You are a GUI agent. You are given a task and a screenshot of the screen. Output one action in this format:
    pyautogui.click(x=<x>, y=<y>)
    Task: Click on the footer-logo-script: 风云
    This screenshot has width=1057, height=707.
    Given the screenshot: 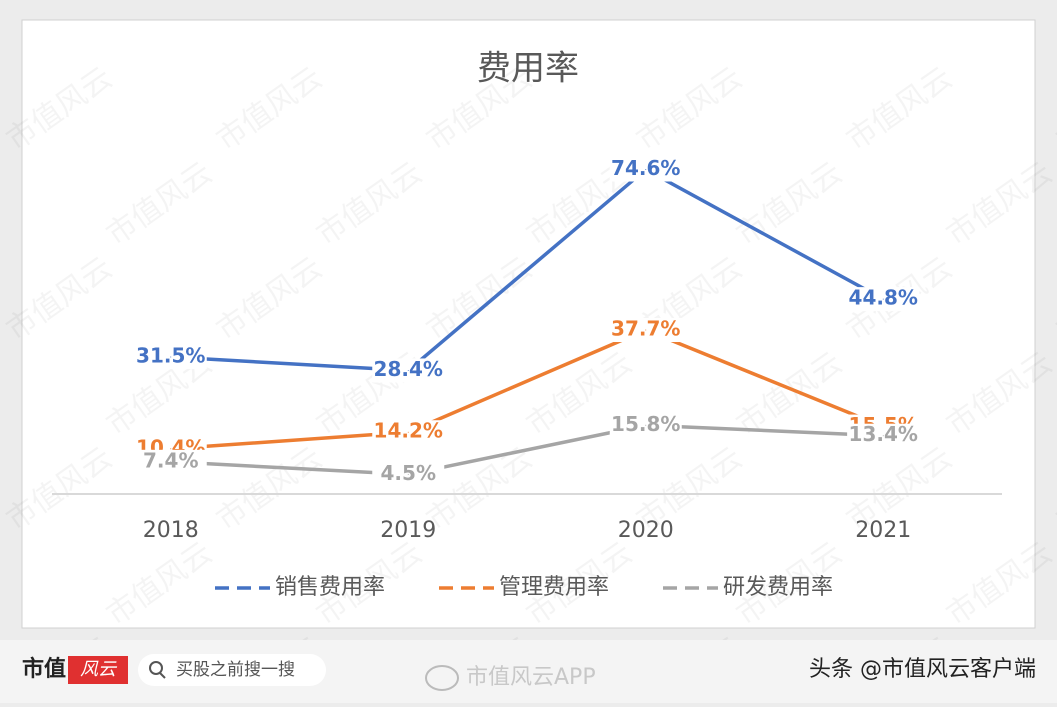 What is the action you would take?
    pyautogui.click(x=99, y=669)
    